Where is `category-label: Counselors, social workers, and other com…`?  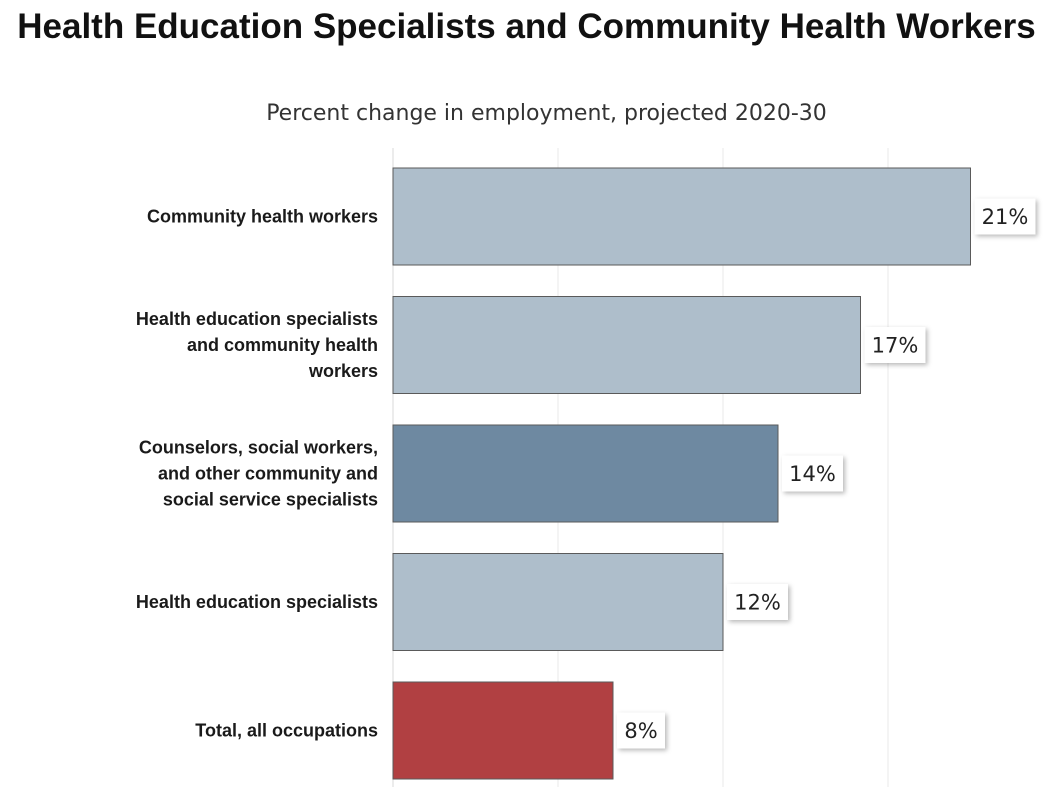
category-label: Counselors, social workers, and other com… is located at coordinates (258, 474).